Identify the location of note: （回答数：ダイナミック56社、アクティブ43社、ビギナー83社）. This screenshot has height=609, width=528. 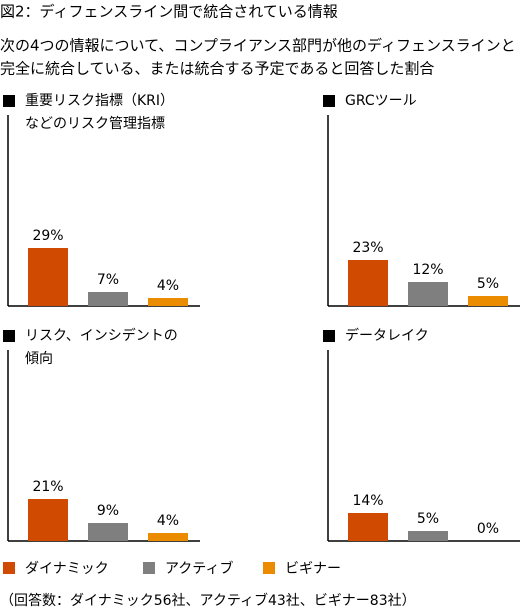
(208, 600).